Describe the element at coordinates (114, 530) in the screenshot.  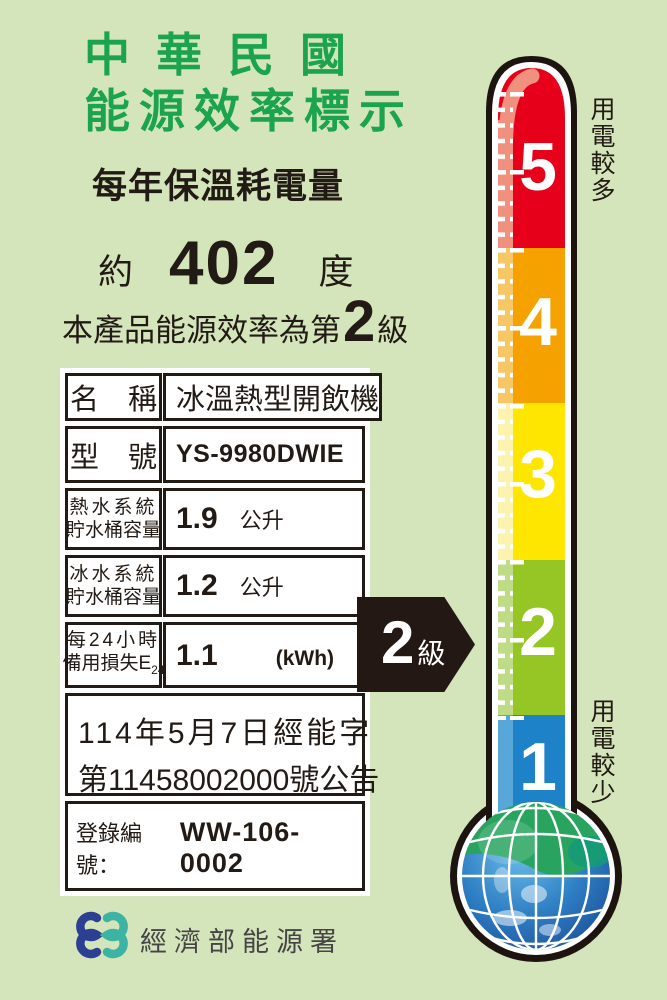
I see `hot-tank-label-line2: 貯水桶容量` at that location.